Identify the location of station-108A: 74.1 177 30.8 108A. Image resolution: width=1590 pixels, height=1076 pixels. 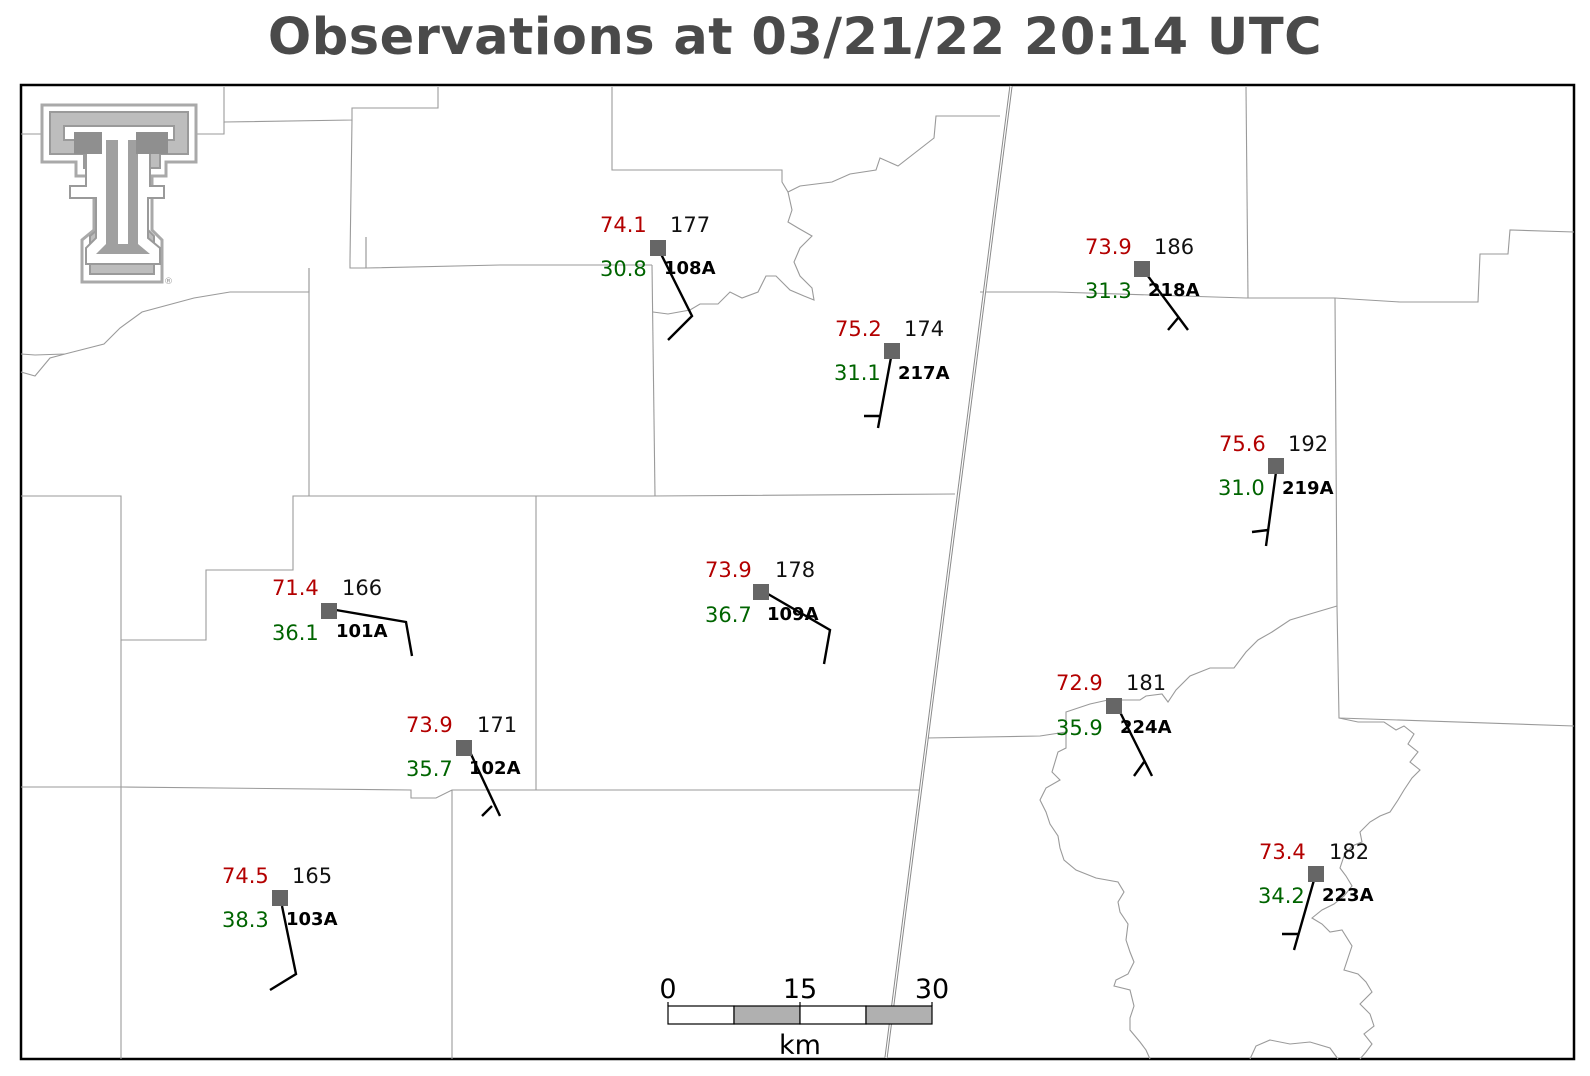
(658, 277).